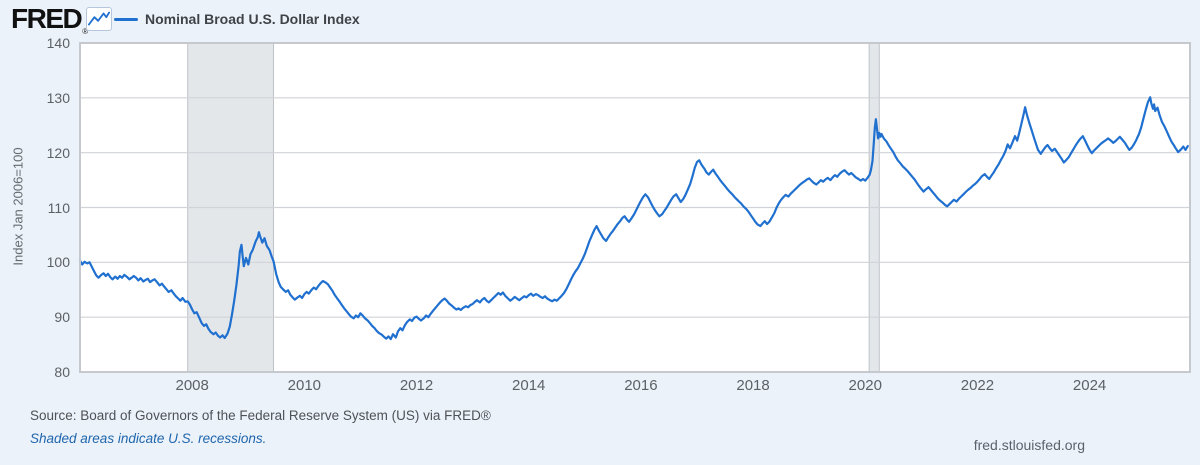  What do you see at coordinates (62, 372) in the screenshot?
I see `y-tick-label: 80` at bounding box center [62, 372].